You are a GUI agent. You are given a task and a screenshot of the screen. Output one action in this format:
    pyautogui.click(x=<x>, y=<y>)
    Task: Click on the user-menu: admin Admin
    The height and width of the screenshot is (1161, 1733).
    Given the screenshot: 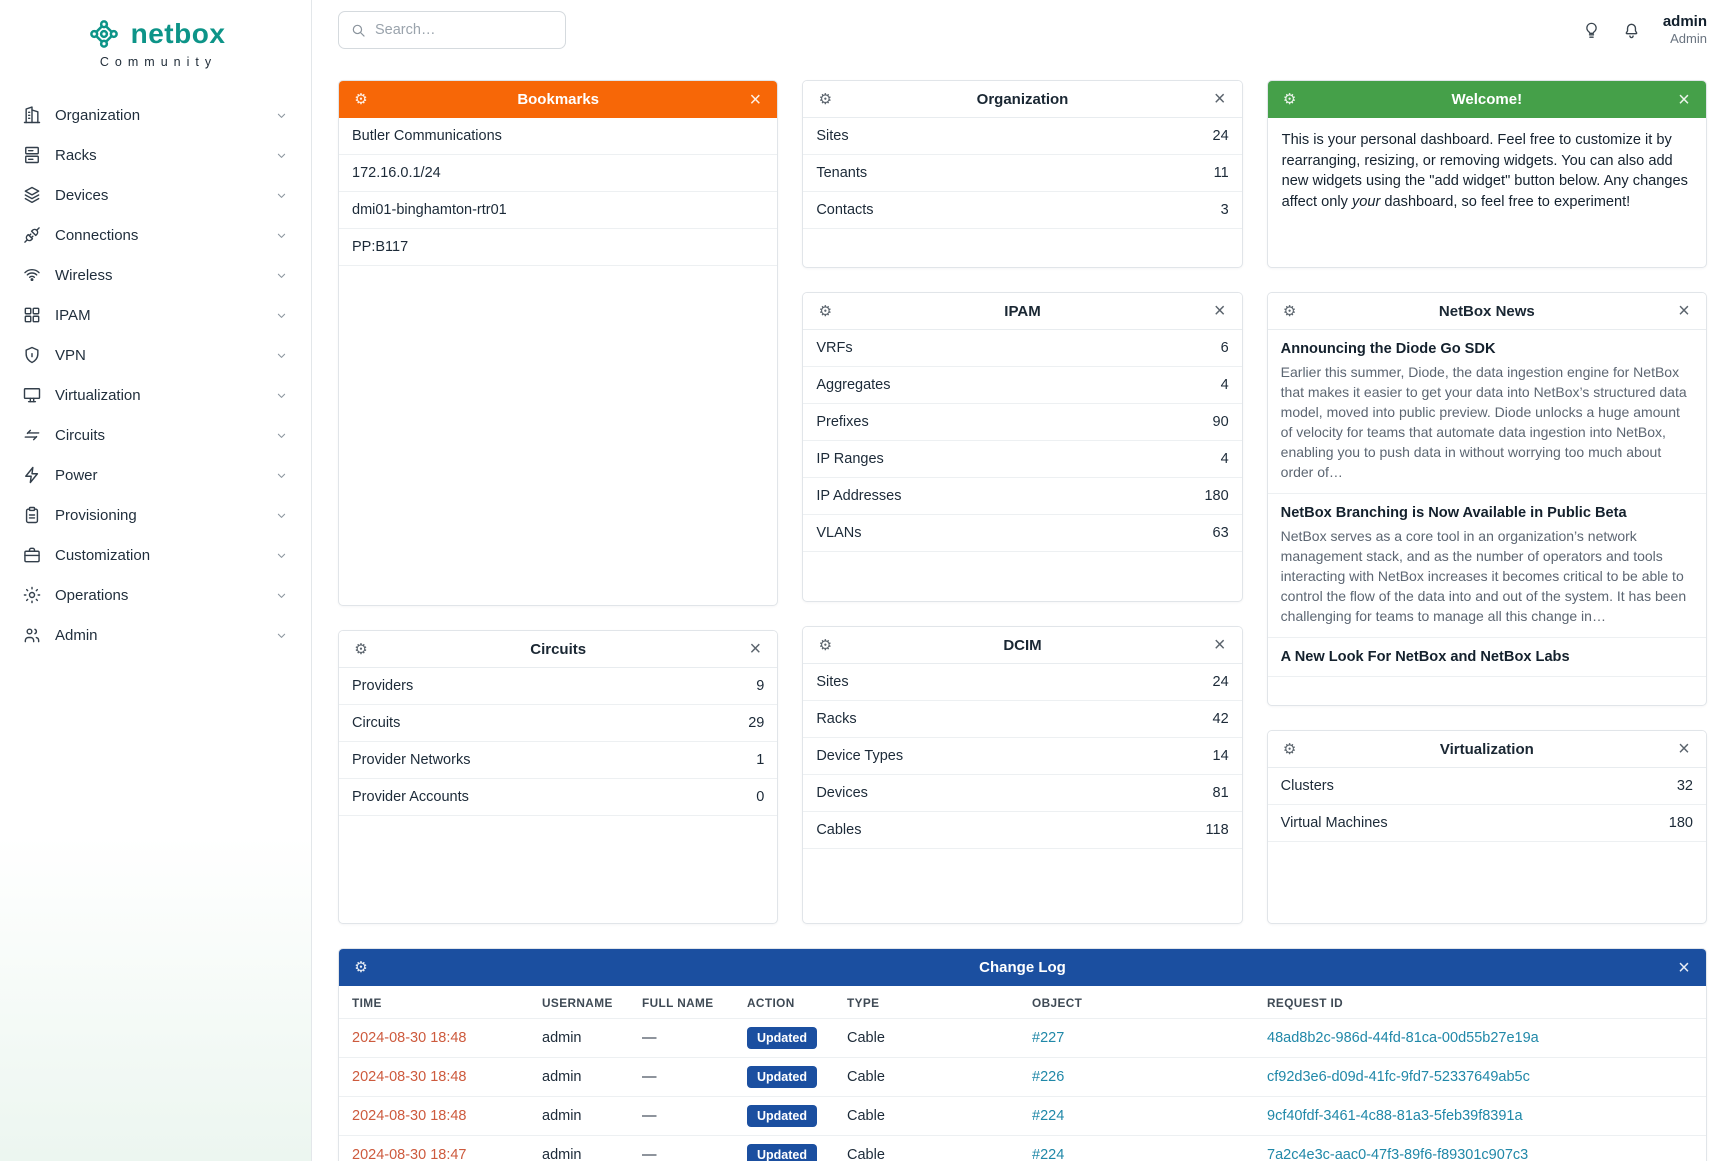 What is the action you would take?
    pyautogui.click(x=1685, y=30)
    